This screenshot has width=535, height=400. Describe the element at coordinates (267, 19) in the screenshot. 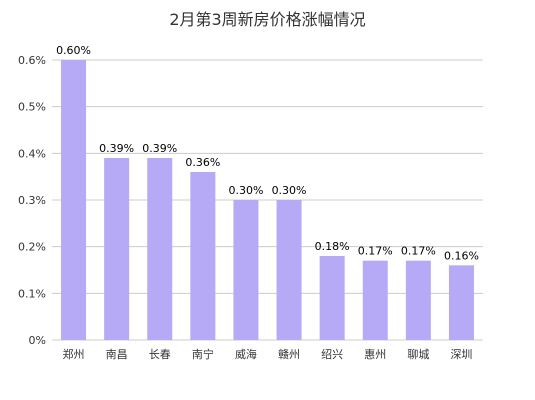

I see `chart-title: 2月第3周新房价格涨幅情况` at that location.